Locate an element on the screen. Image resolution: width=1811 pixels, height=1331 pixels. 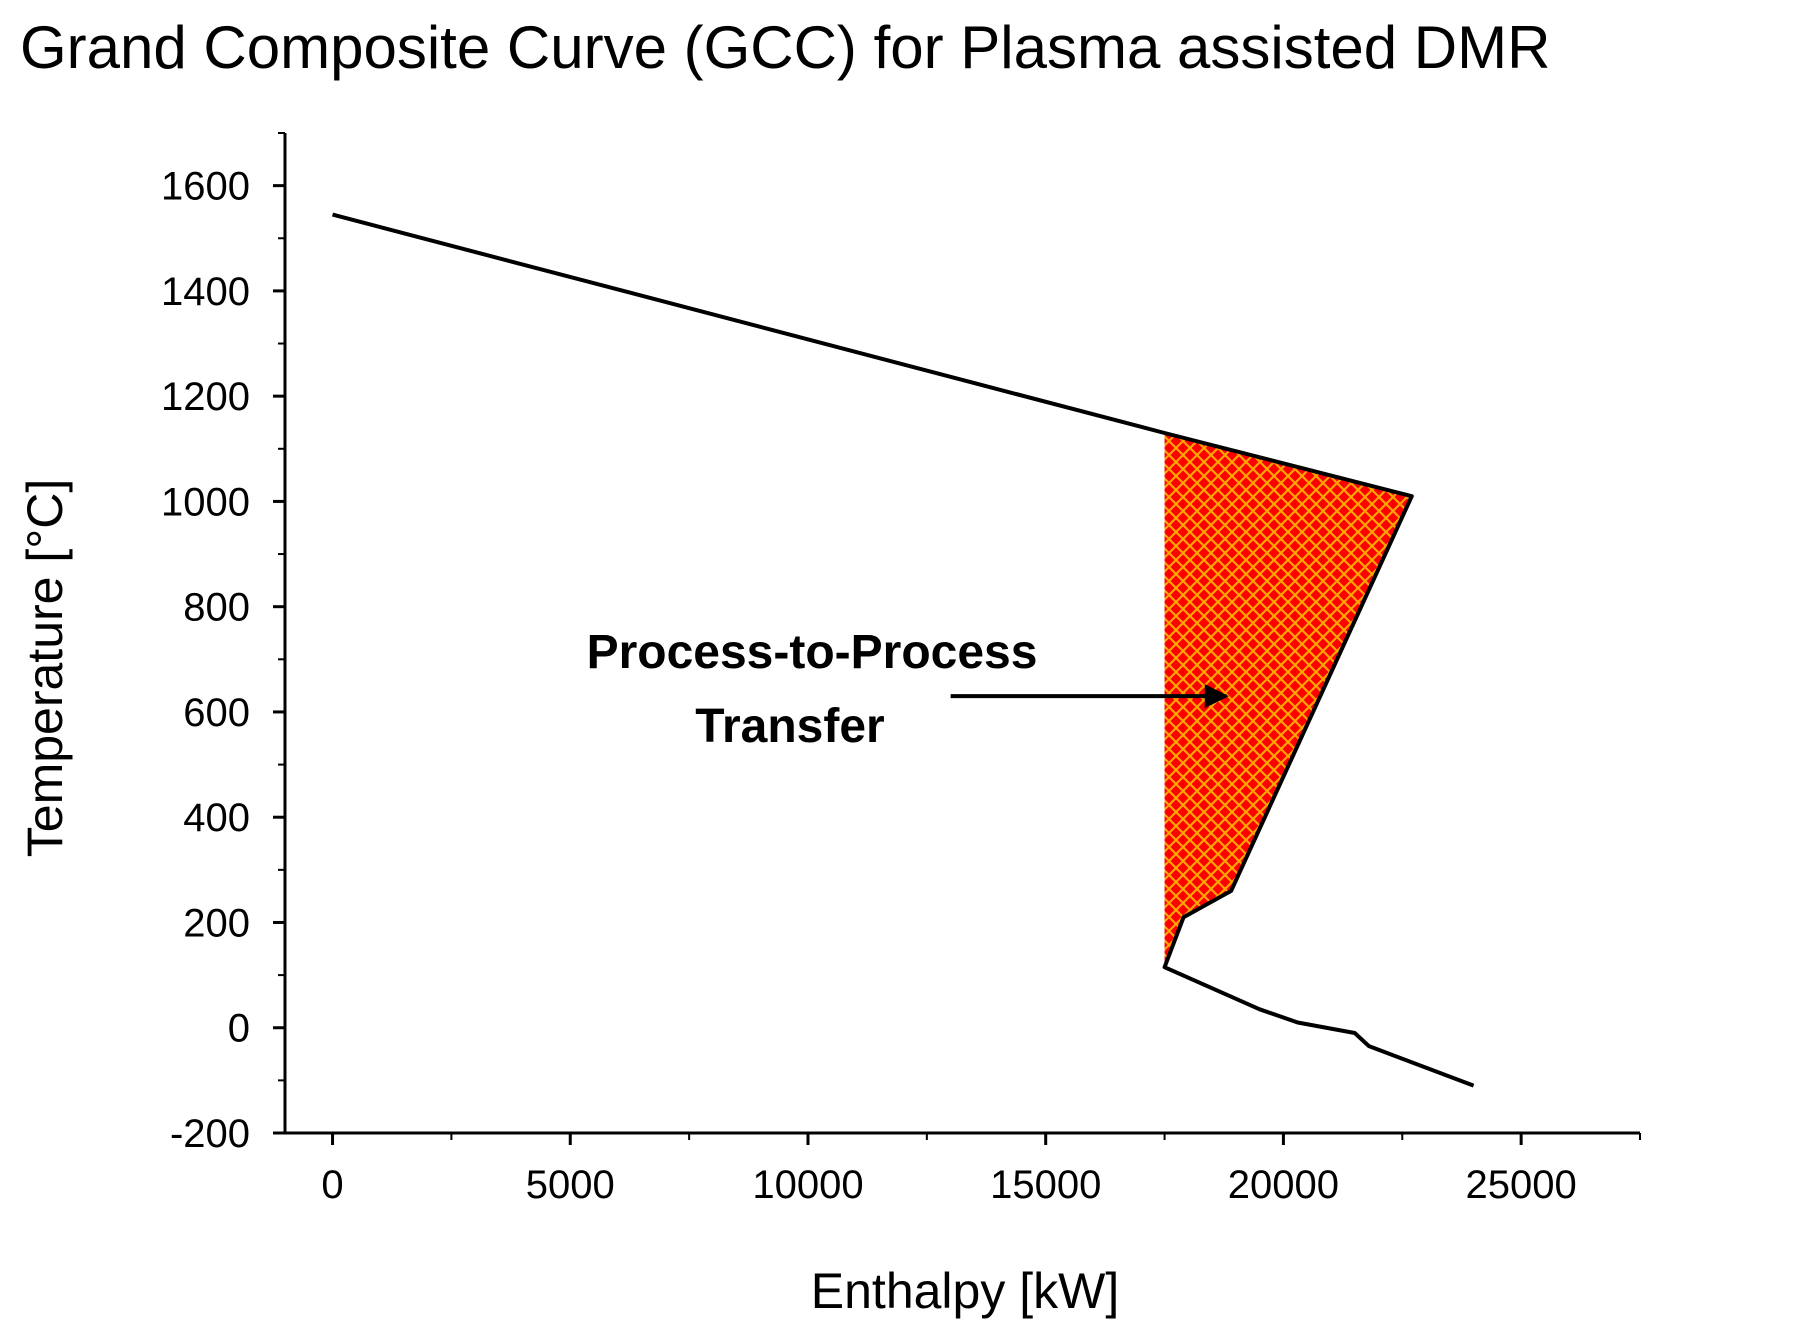
process-transfer-region is located at coordinates (1288, 700).